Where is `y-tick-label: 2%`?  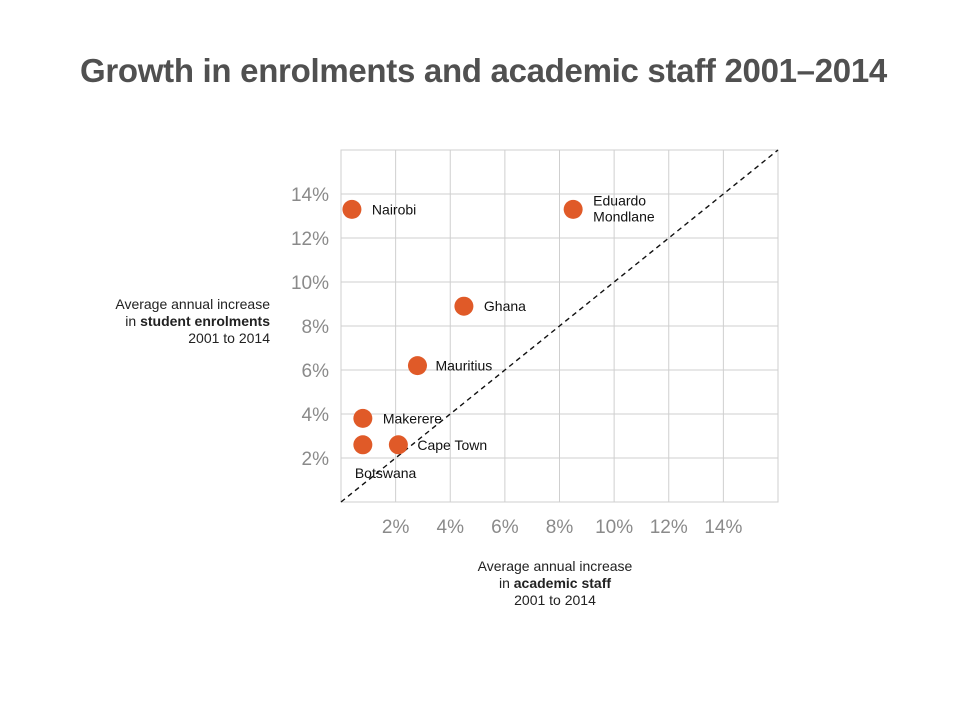 y-tick-label: 2% is located at coordinates (316, 459).